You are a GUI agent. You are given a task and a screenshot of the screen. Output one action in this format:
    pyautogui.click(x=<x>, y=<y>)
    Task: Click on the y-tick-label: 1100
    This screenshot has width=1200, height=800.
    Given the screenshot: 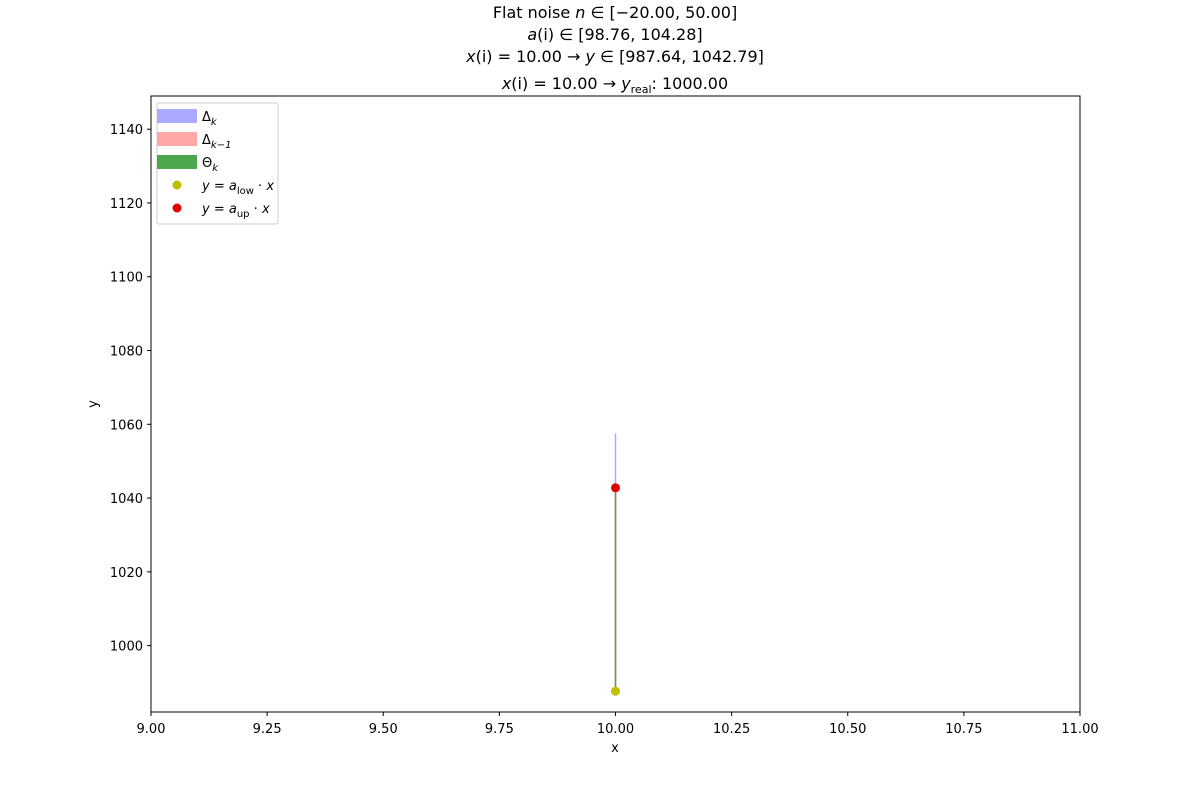 What is the action you would take?
    pyautogui.click(x=126, y=278)
    